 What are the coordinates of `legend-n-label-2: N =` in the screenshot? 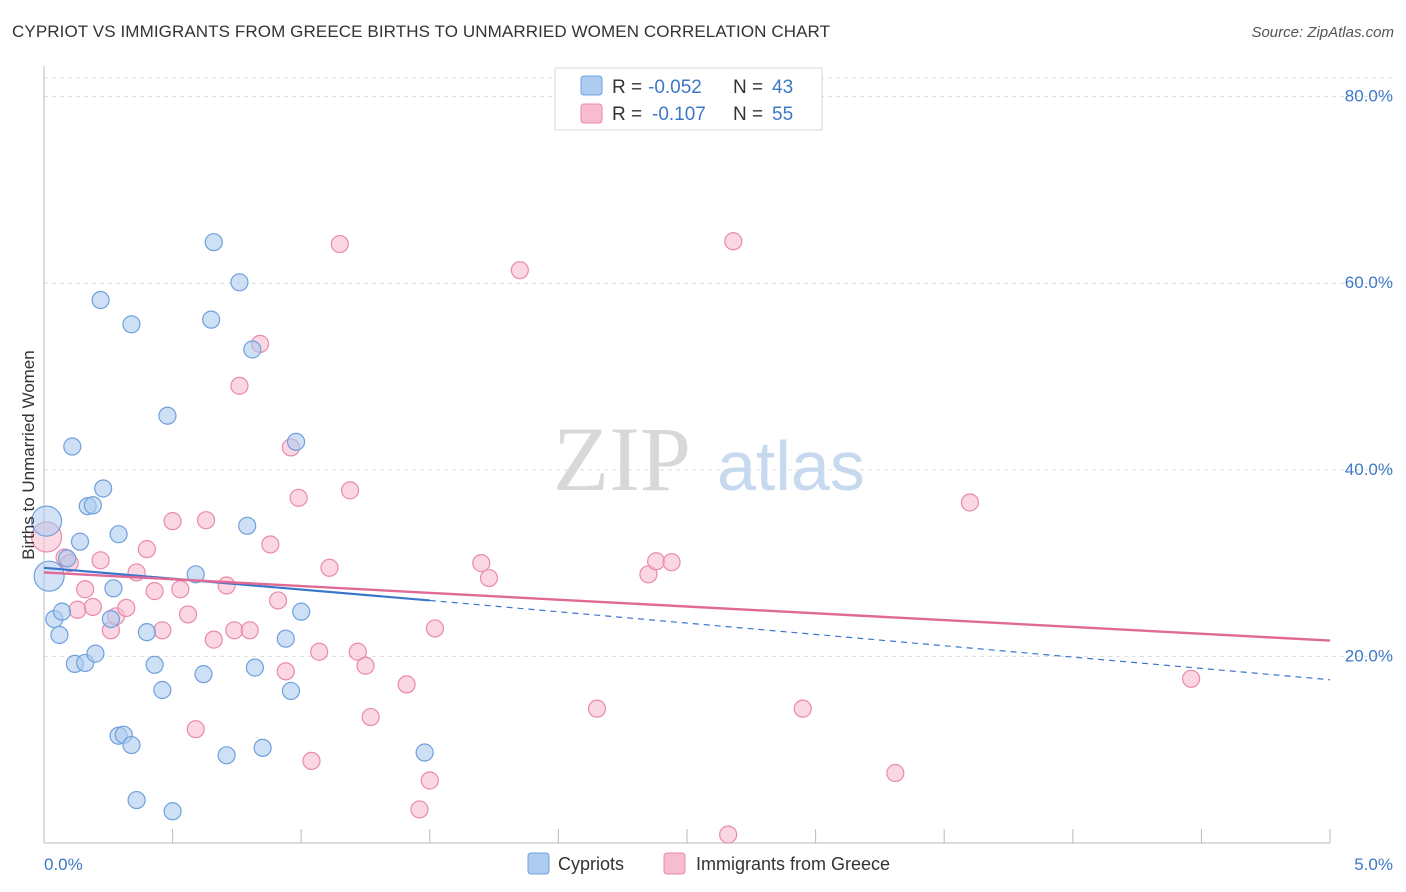 It's located at (748, 114).